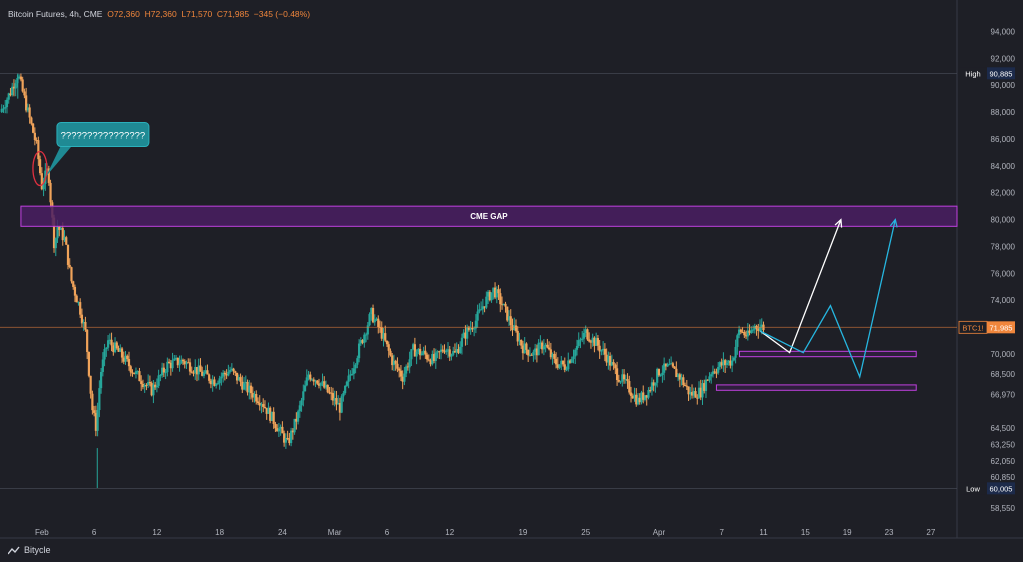 The image size is (1023, 562). I want to click on high-value: 90,885, so click(1001, 73).